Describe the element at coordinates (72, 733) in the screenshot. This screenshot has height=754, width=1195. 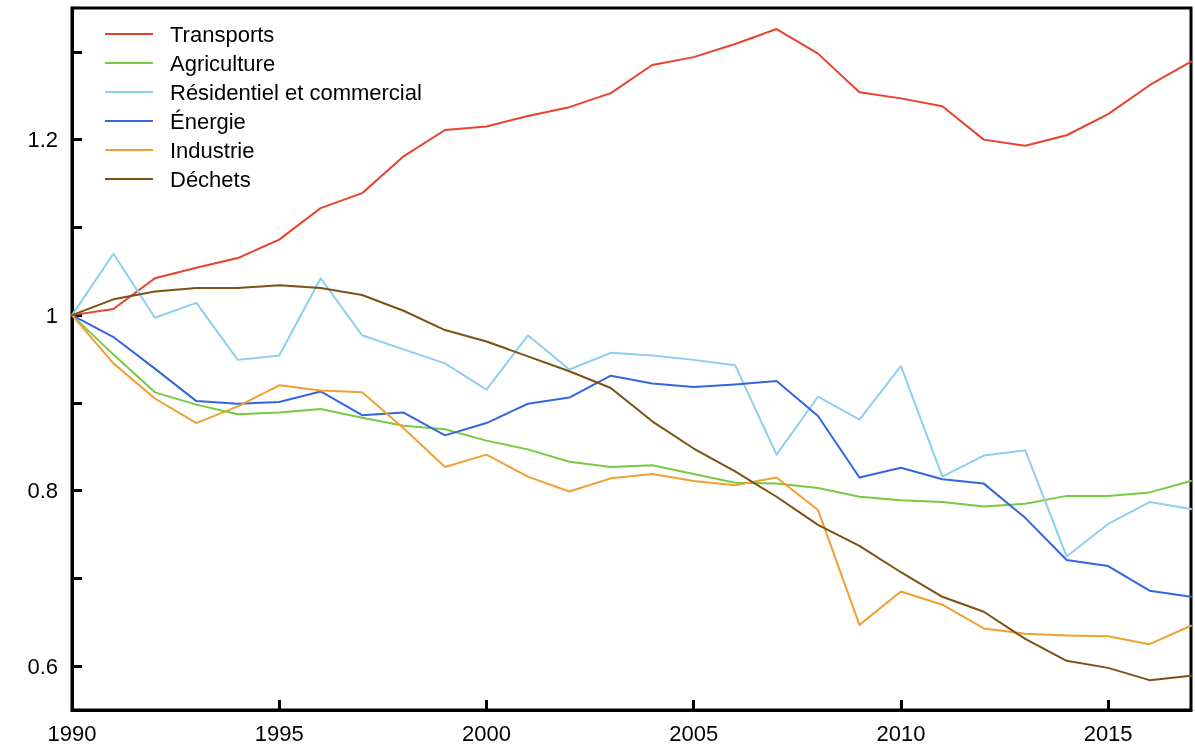
I see `x-tick-label: 1990` at that location.